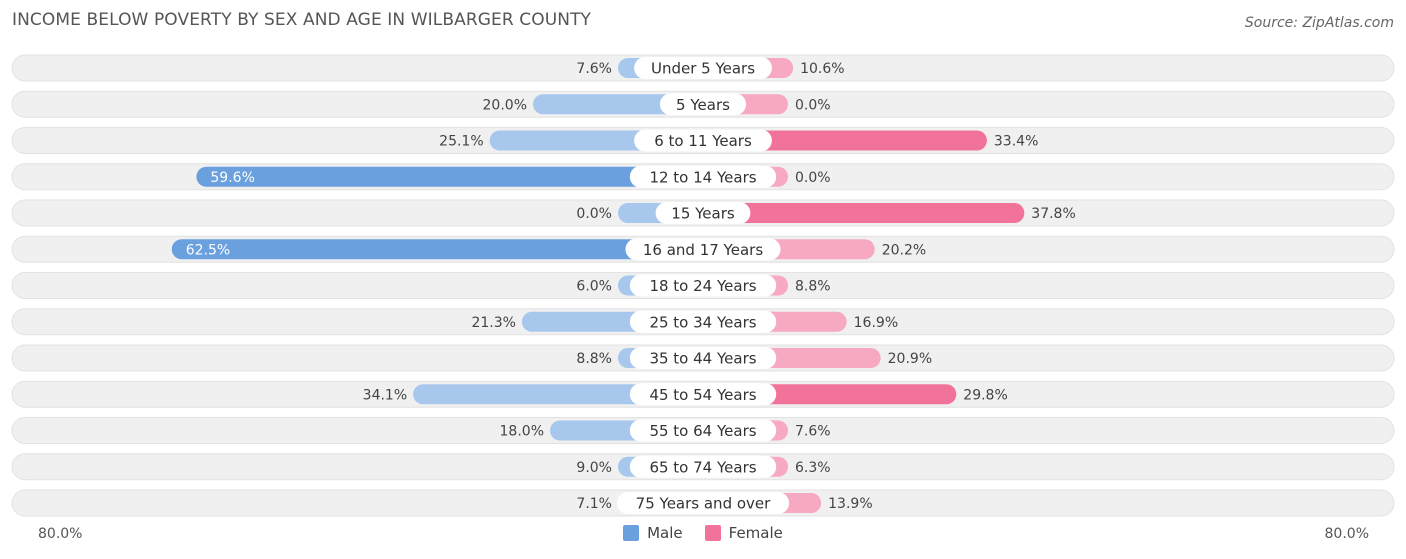 The height and width of the screenshot is (559, 1406). What do you see at coordinates (1053, 214) in the screenshot?
I see `female-value-label: 37.8%` at bounding box center [1053, 214].